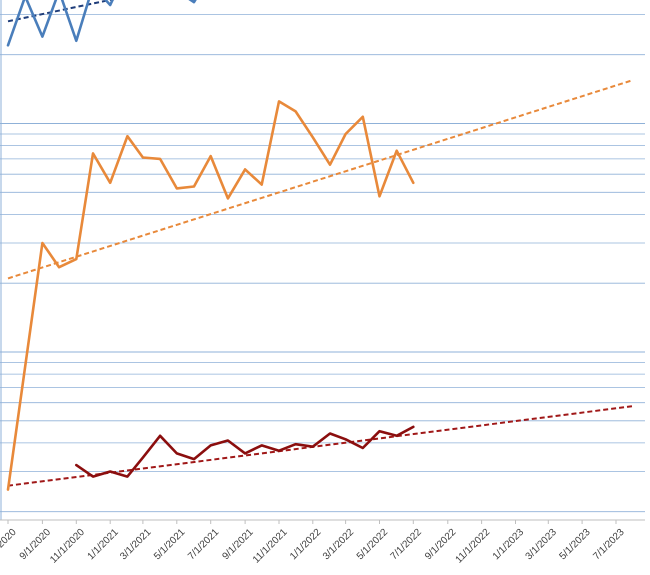  What do you see at coordinates (609, 545) in the screenshot?
I see `x-tick-label: 7/1/2023` at bounding box center [609, 545].